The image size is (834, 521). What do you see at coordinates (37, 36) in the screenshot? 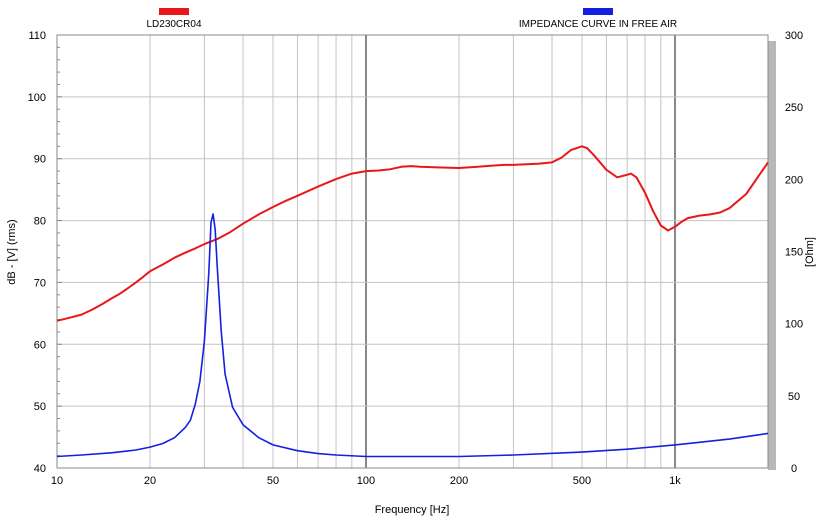
I see `y-tick-label: 110` at bounding box center [37, 36].